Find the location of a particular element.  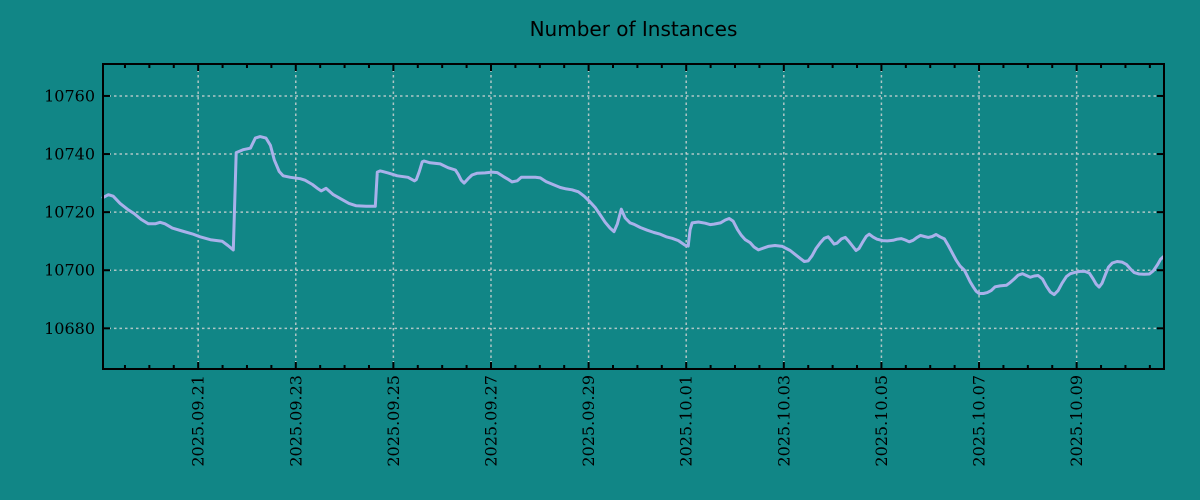

x-tick-label: 2025.09.25 is located at coordinates (393, 421).